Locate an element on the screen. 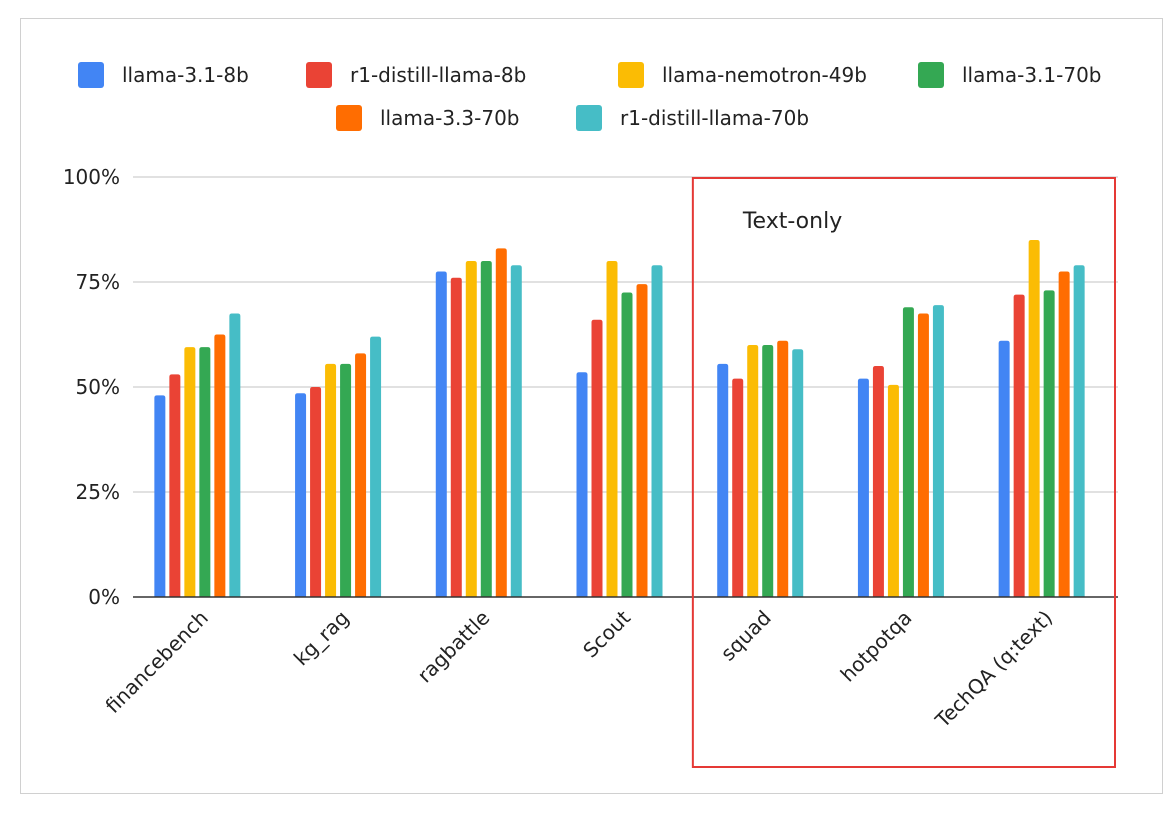 The height and width of the screenshot is (817, 1172). y-tick-label: 50% is located at coordinates (98, 387).